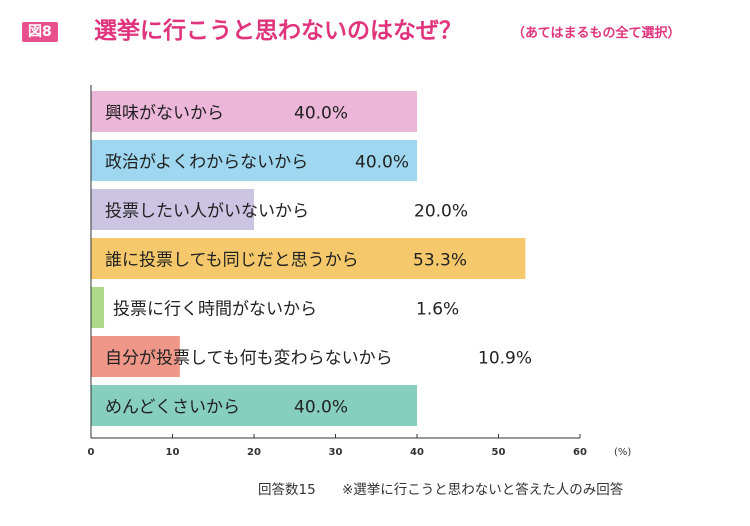 This screenshot has width=750, height=526. What do you see at coordinates (437, 310) in the screenshot?
I see `value-label-5: 1.6%` at bounding box center [437, 310].